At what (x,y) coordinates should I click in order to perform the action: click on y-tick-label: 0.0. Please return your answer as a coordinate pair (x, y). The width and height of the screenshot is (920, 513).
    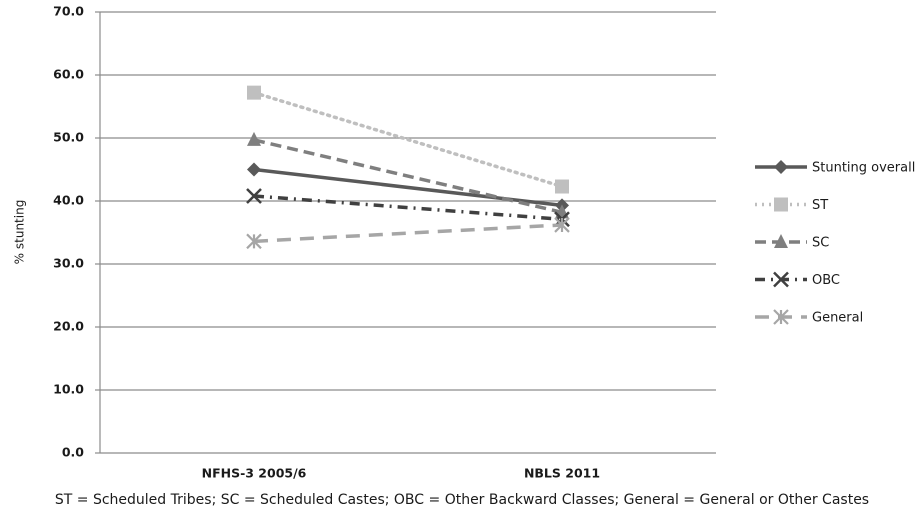
    Looking at the image, I should click on (73, 452).